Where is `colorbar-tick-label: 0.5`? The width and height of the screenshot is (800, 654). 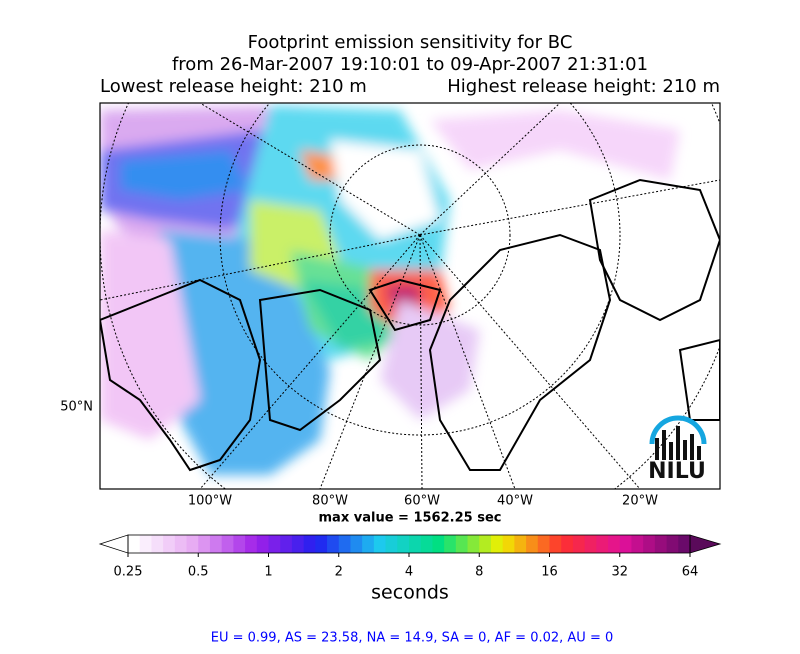 colorbar-tick-label: 0.5 is located at coordinates (198, 572).